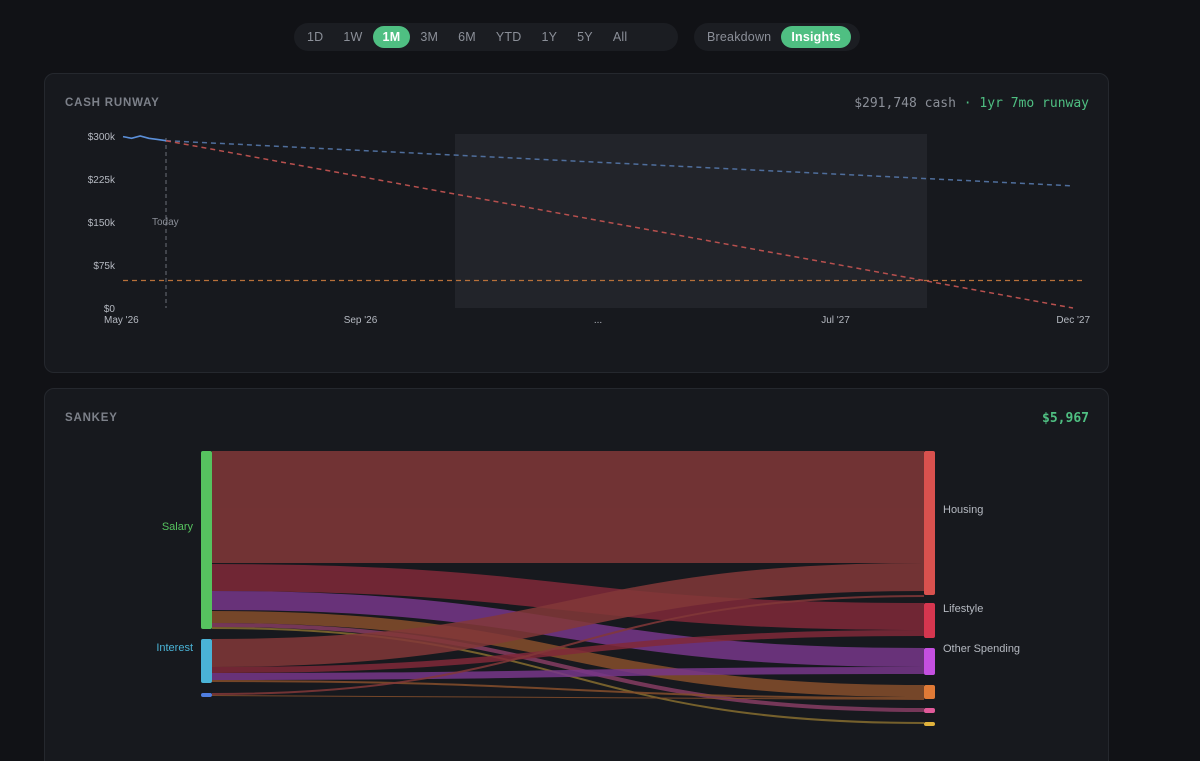 The image size is (1200, 761). What do you see at coordinates (91, 418) in the screenshot?
I see `card-title: SANKEY` at bounding box center [91, 418].